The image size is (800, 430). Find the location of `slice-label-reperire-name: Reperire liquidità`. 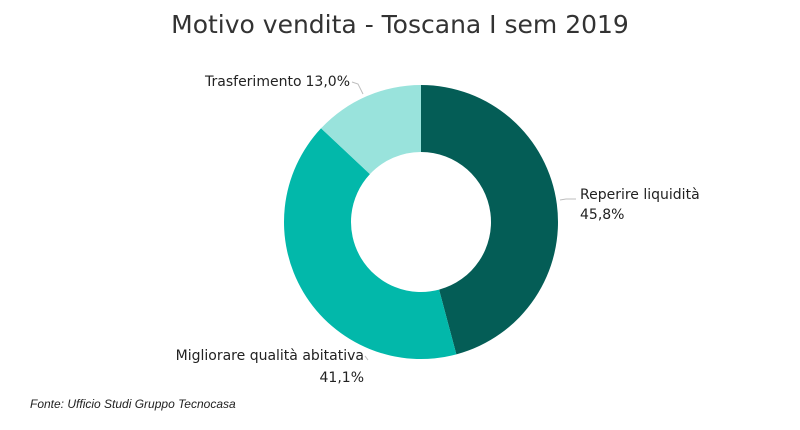

slice-label-reperire-name: Reperire liquidità is located at coordinates (640, 195).